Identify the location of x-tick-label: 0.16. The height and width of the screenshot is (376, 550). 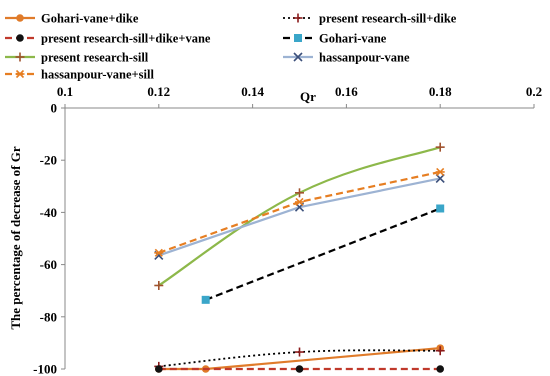
(346, 91).